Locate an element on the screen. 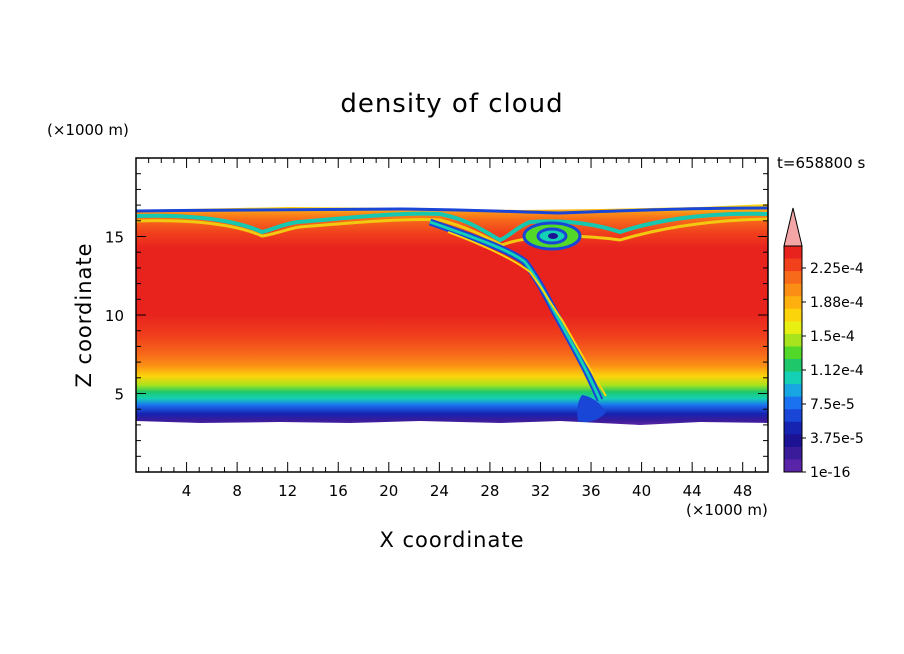 The image size is (904, 654). colorbar-label: 3.75e-5 is located at coordinates (837, 439).